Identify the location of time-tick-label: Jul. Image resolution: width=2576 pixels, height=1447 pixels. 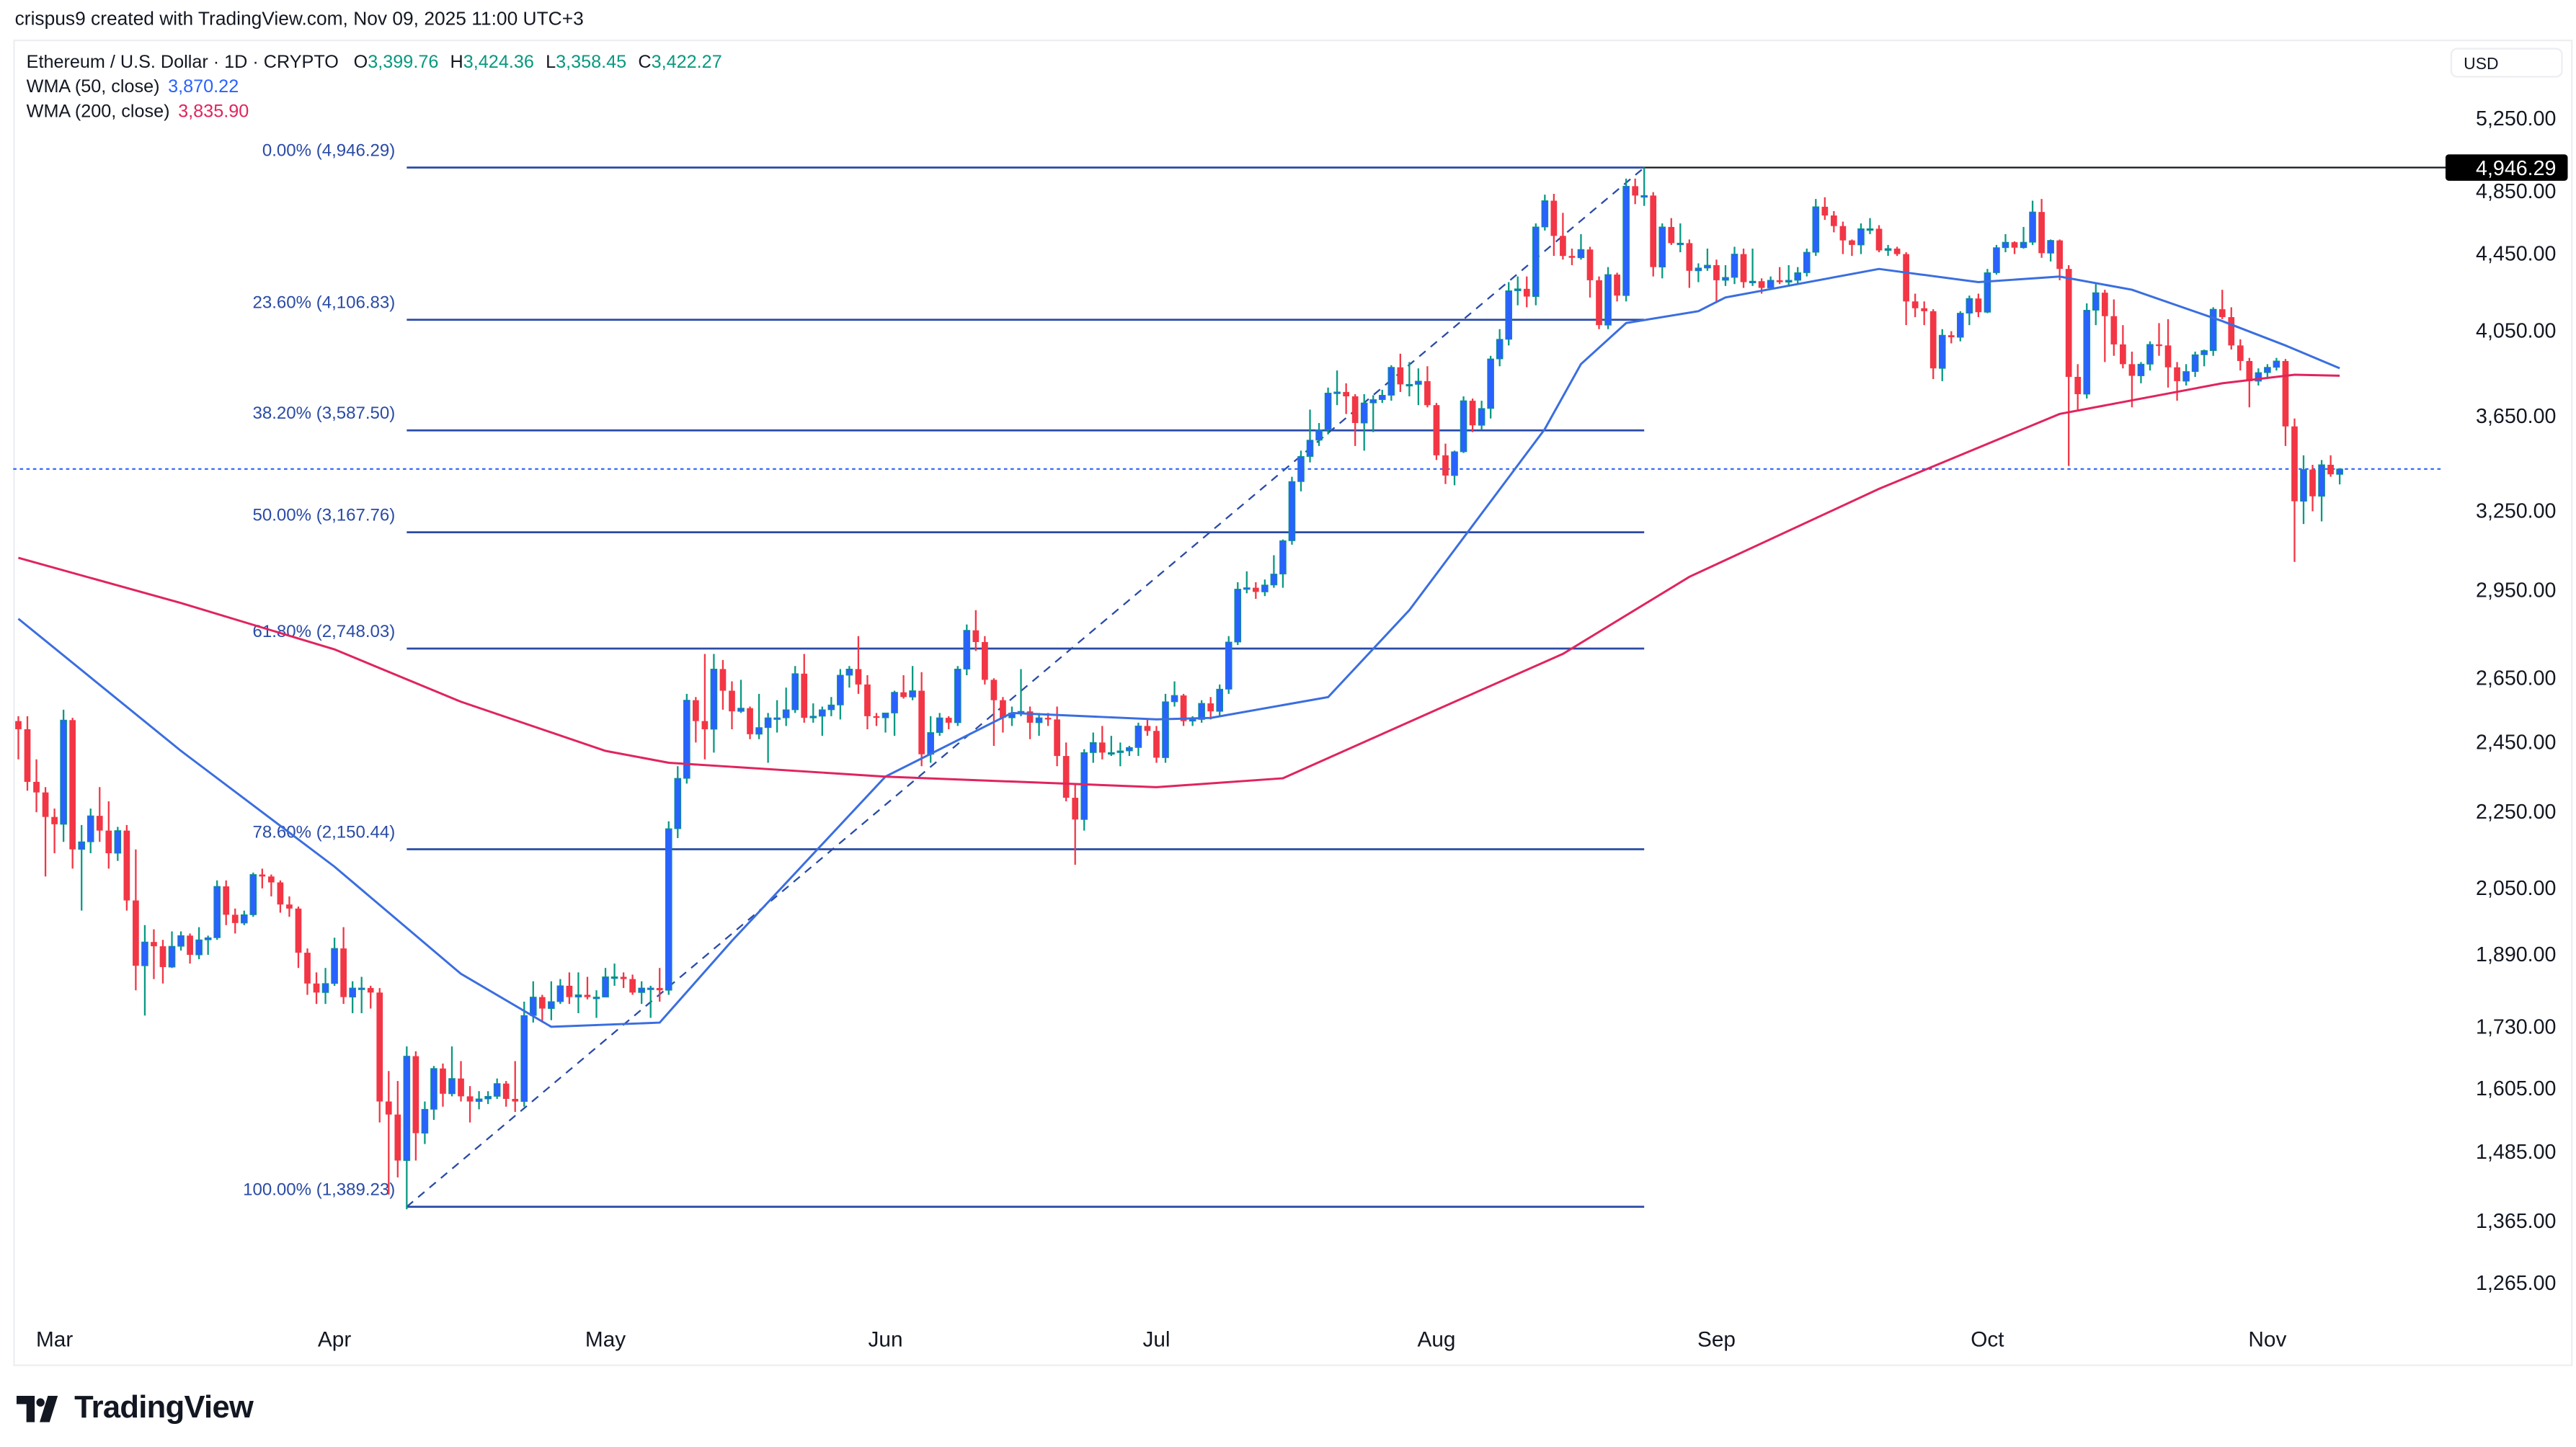
(1156, 1339).